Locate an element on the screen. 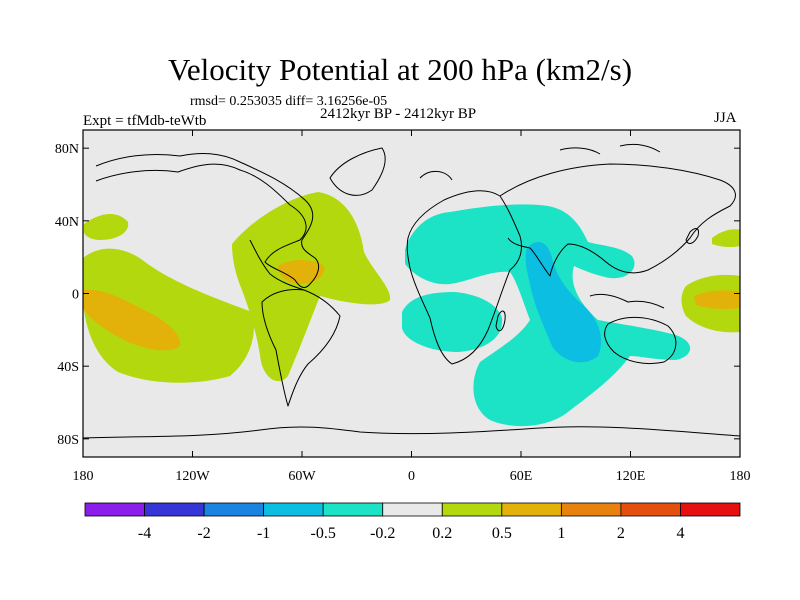 The image size is (800, 600). colorbar-label: -4 is located at coordinates (144, 533).